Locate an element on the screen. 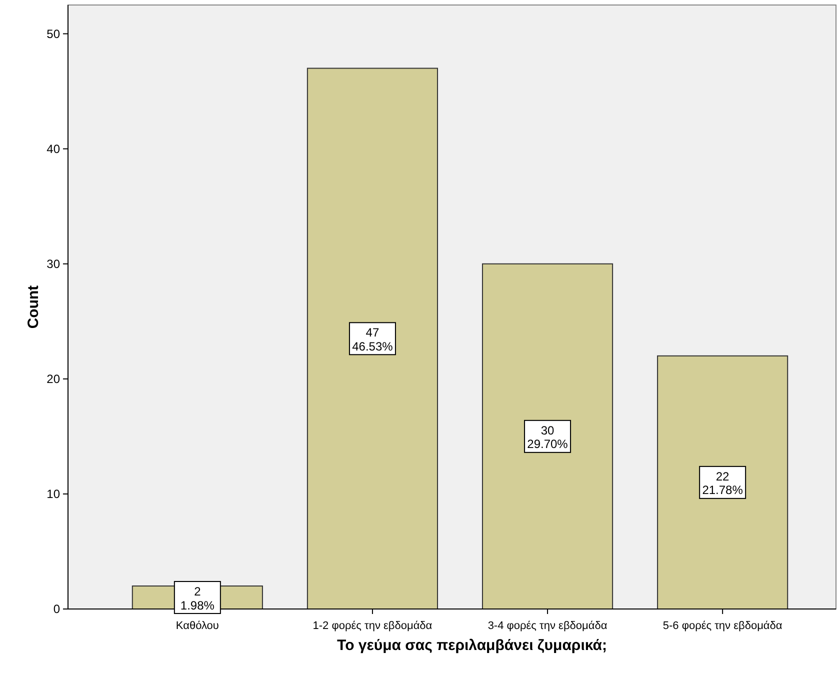 Image resolution: width=838 pixels, height=675 pixels. y-tick-label: 30 is located at coordinates (53, 264).